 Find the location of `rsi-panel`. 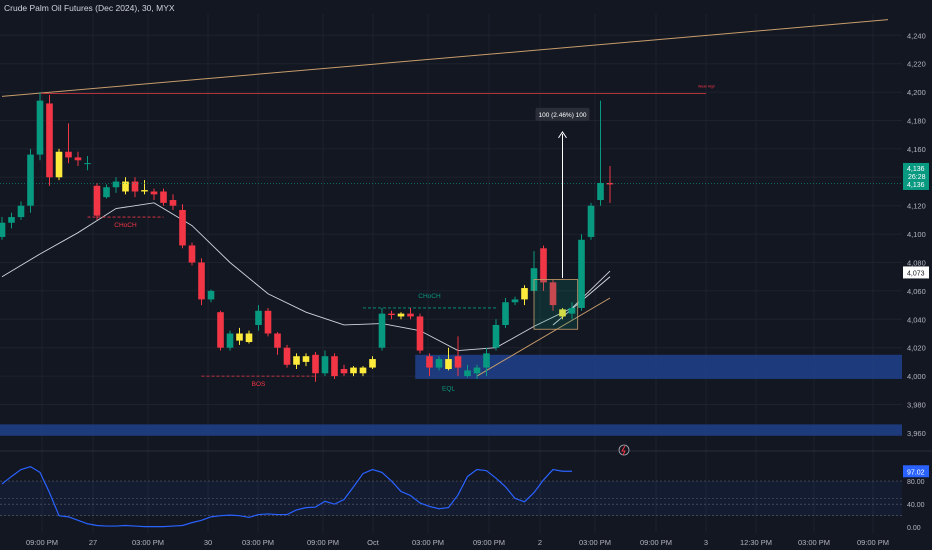

rsi-panel is located at coordinates (451, 497).